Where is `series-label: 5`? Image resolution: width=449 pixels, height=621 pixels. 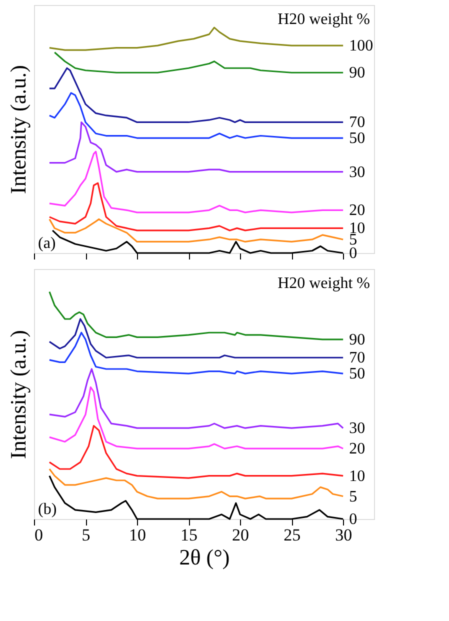
series-label: 5 is located at coordinates (353, 497).